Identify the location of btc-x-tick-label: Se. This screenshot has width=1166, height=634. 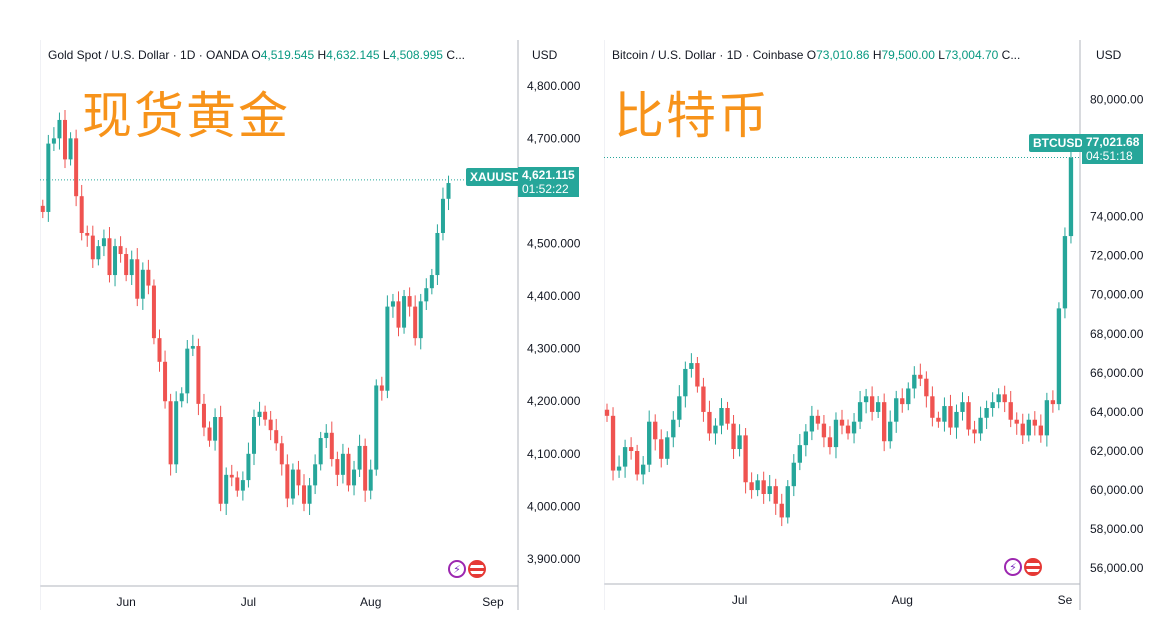
(1065, 600).